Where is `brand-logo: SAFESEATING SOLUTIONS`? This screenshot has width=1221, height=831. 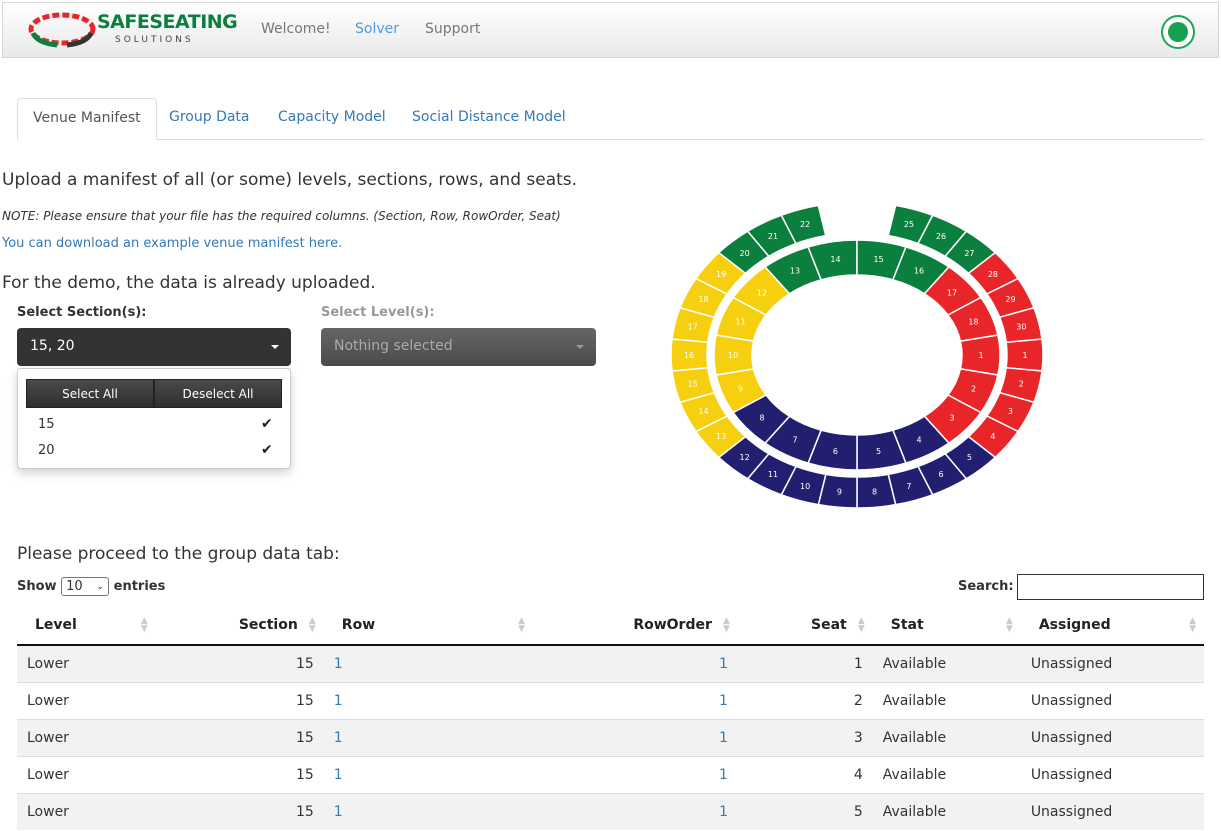
brand-logo: SAFESEATING SOLUTIONS is located at coordinates (132, 29).